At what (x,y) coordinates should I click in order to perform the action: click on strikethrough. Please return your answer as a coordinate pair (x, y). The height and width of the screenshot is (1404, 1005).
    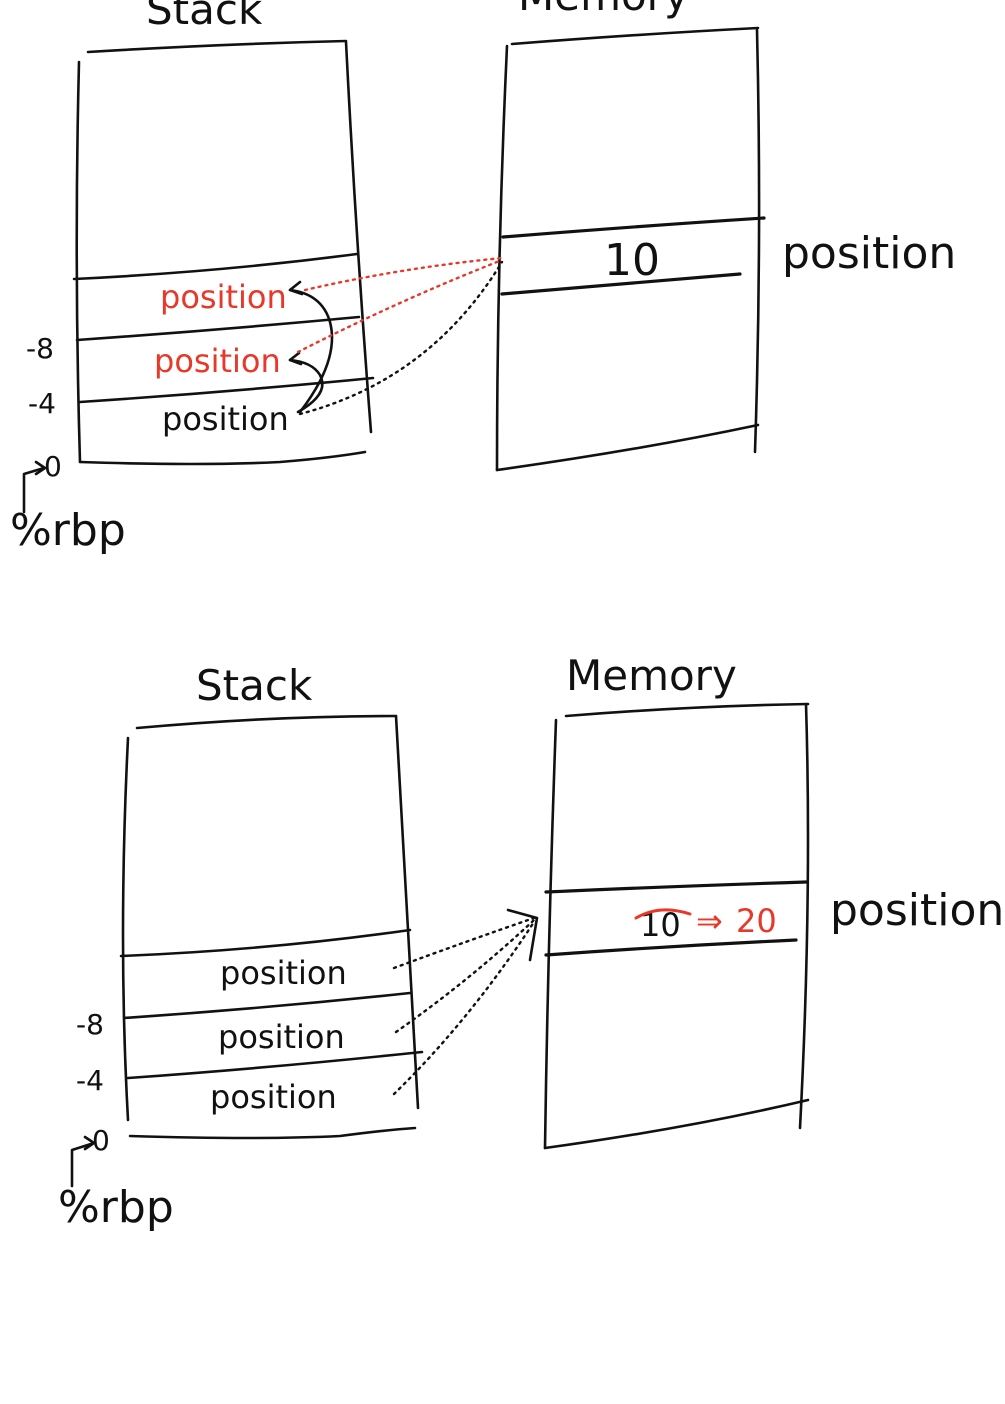
    Looking at the image, I should click on (663, 914).